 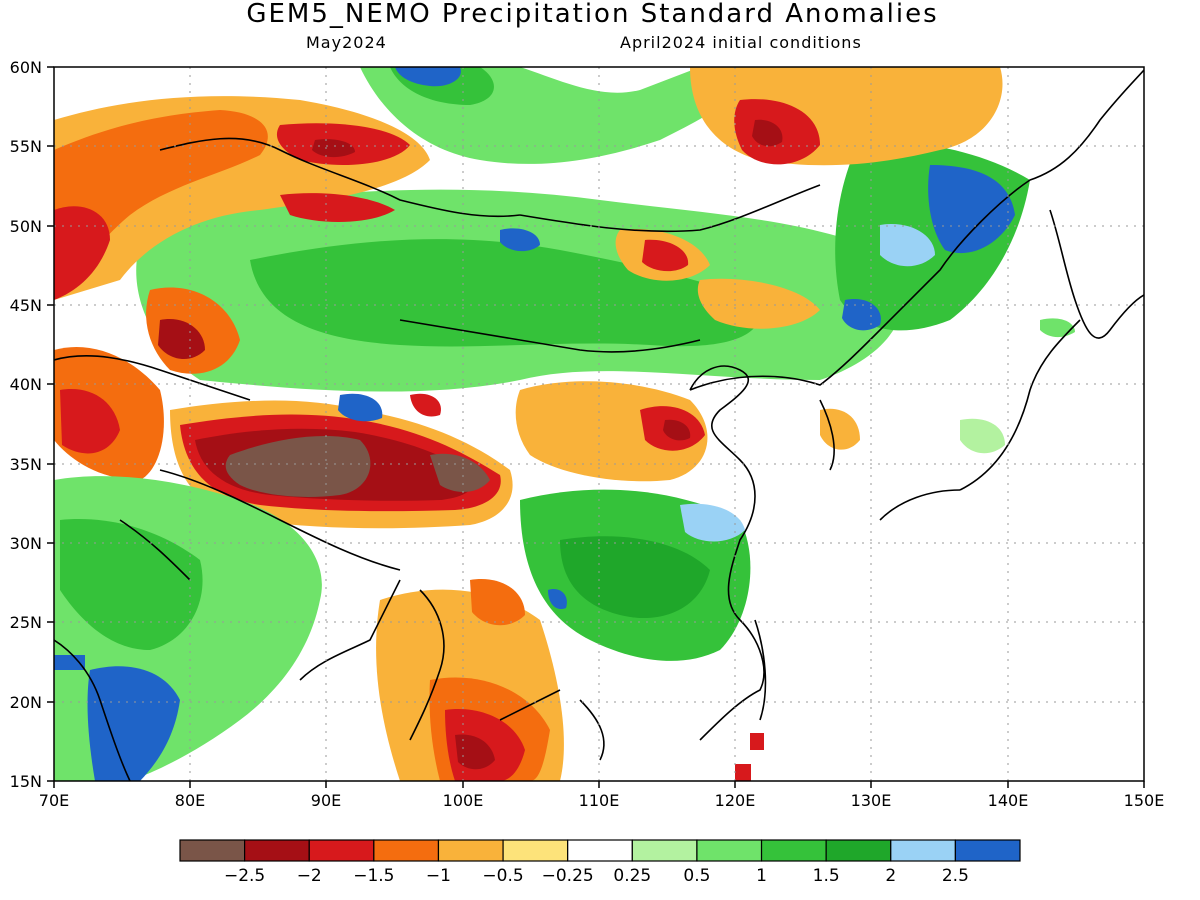 I want to click on colorbar-label: 2.5, so click(x=955, y=876).